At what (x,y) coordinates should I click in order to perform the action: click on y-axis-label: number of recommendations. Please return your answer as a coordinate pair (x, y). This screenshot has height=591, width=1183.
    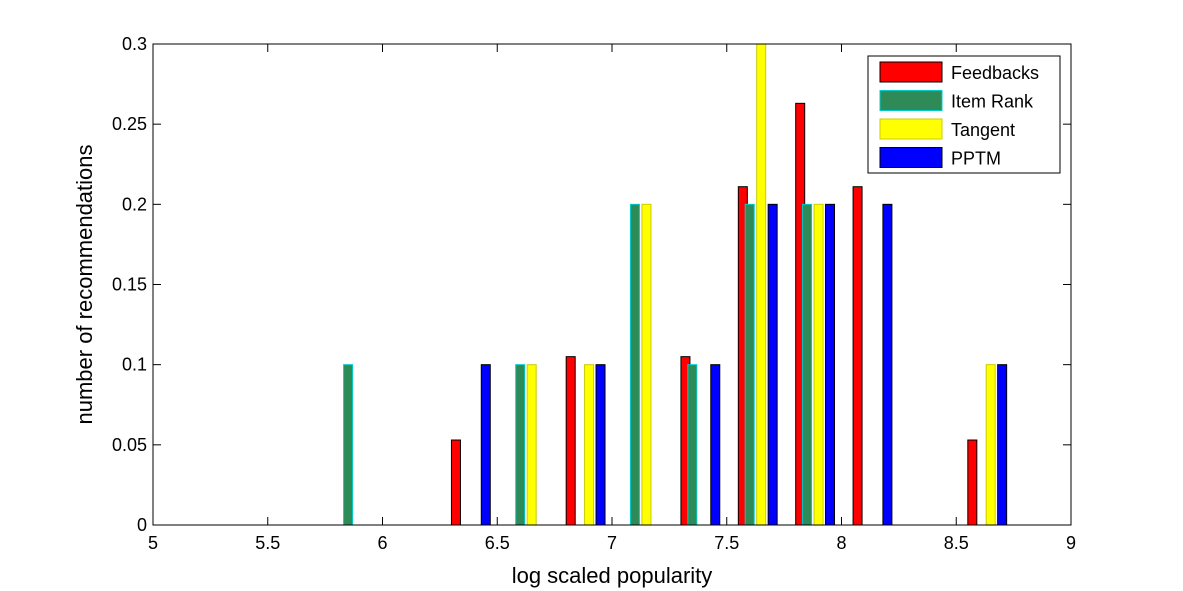
    Looking at the image, I should click on (84, 284).